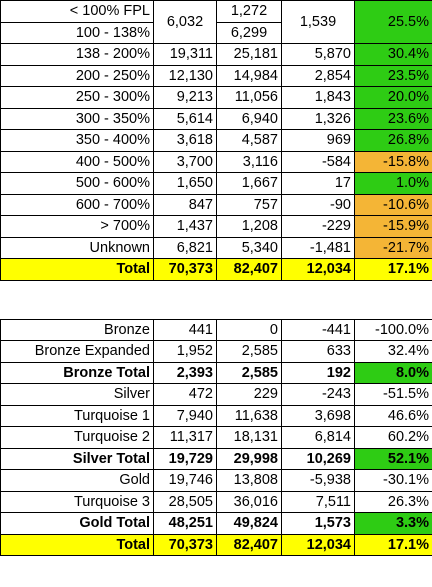 The width and height of the screenshot is (432, 587). Describe the element at coordinates (249, 437) in the screenshot. I see `cell-col2: 18,131` at that location.